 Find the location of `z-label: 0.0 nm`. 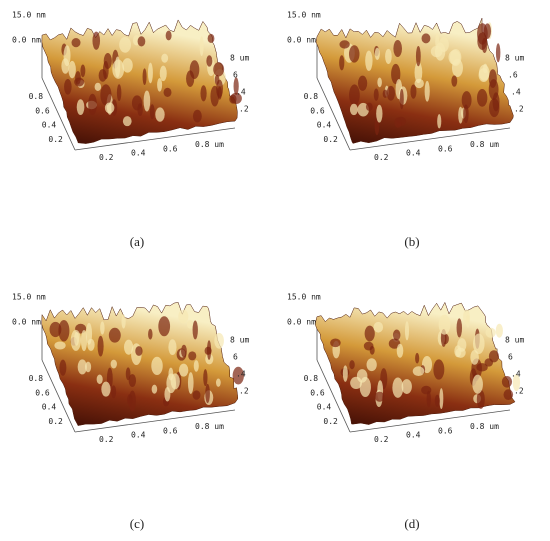

z-label: 0.0 nm is located at coordinates (26, 40).